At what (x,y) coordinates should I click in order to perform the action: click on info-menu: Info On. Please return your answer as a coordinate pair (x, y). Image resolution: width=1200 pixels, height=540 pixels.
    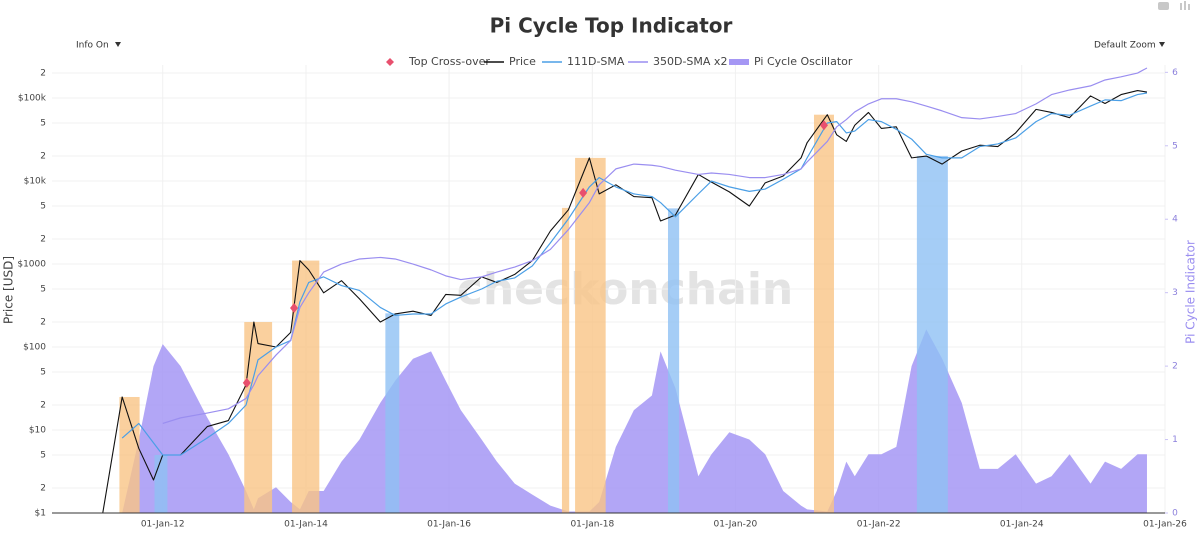
    Looking at the image, I should click on (98, 46).